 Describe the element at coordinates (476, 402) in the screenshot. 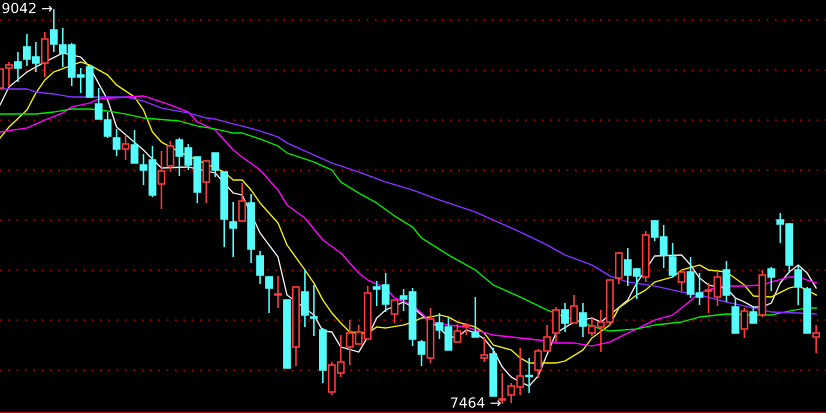

I see `annotation: 7464 →` at that location.